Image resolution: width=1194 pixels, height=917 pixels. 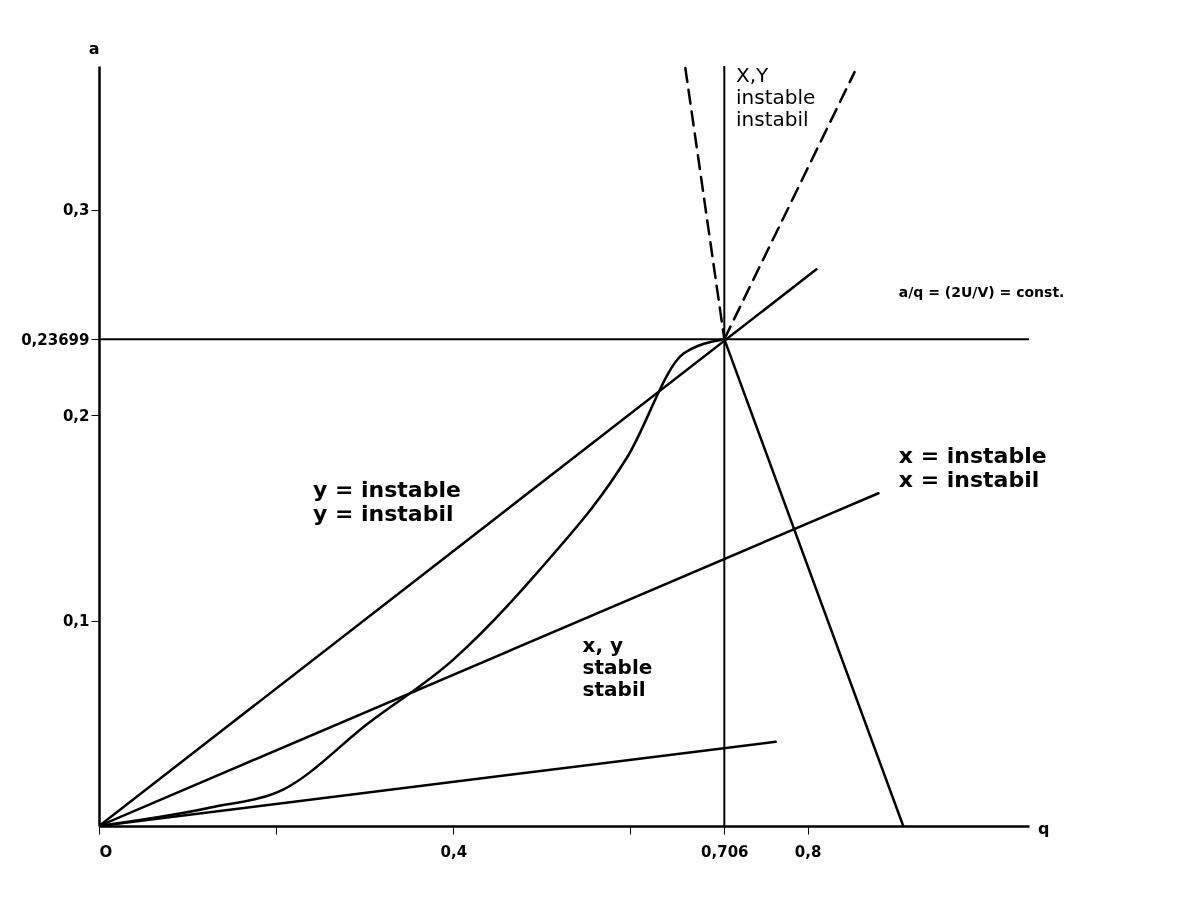 What do you see at coordinates (454, 851) in the screenshot?
I see `x-tick-label: 0,4` at bounding box center [454, 851].